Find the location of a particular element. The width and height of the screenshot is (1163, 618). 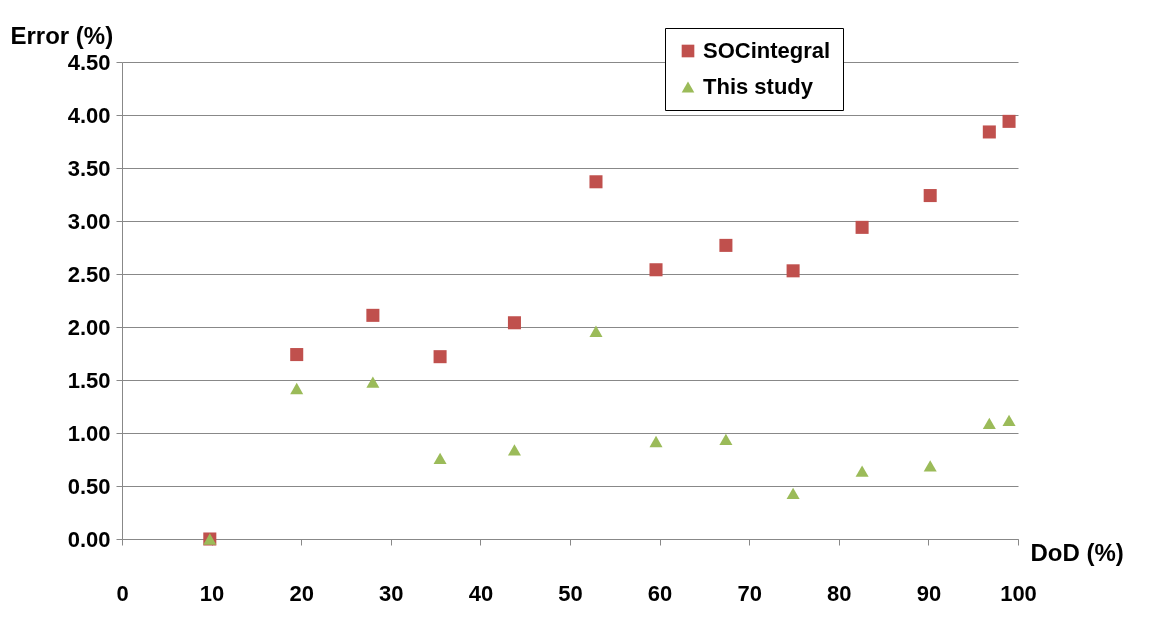

y-tick-label: 4.00 is located at coordinates (89, 115).